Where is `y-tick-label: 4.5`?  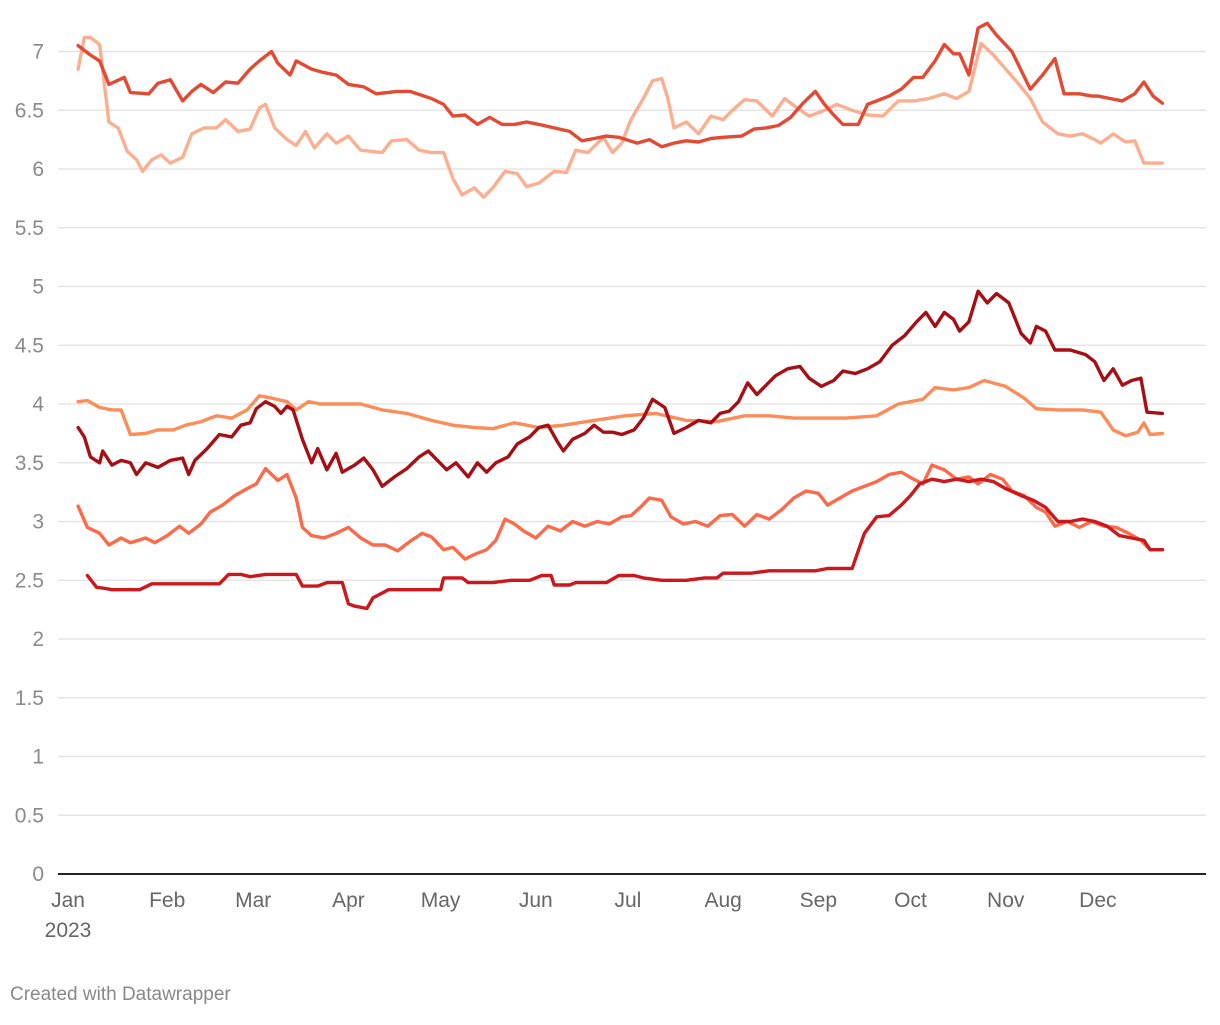 y-tick-label: 4.5 is located at coordinates (29, 345).